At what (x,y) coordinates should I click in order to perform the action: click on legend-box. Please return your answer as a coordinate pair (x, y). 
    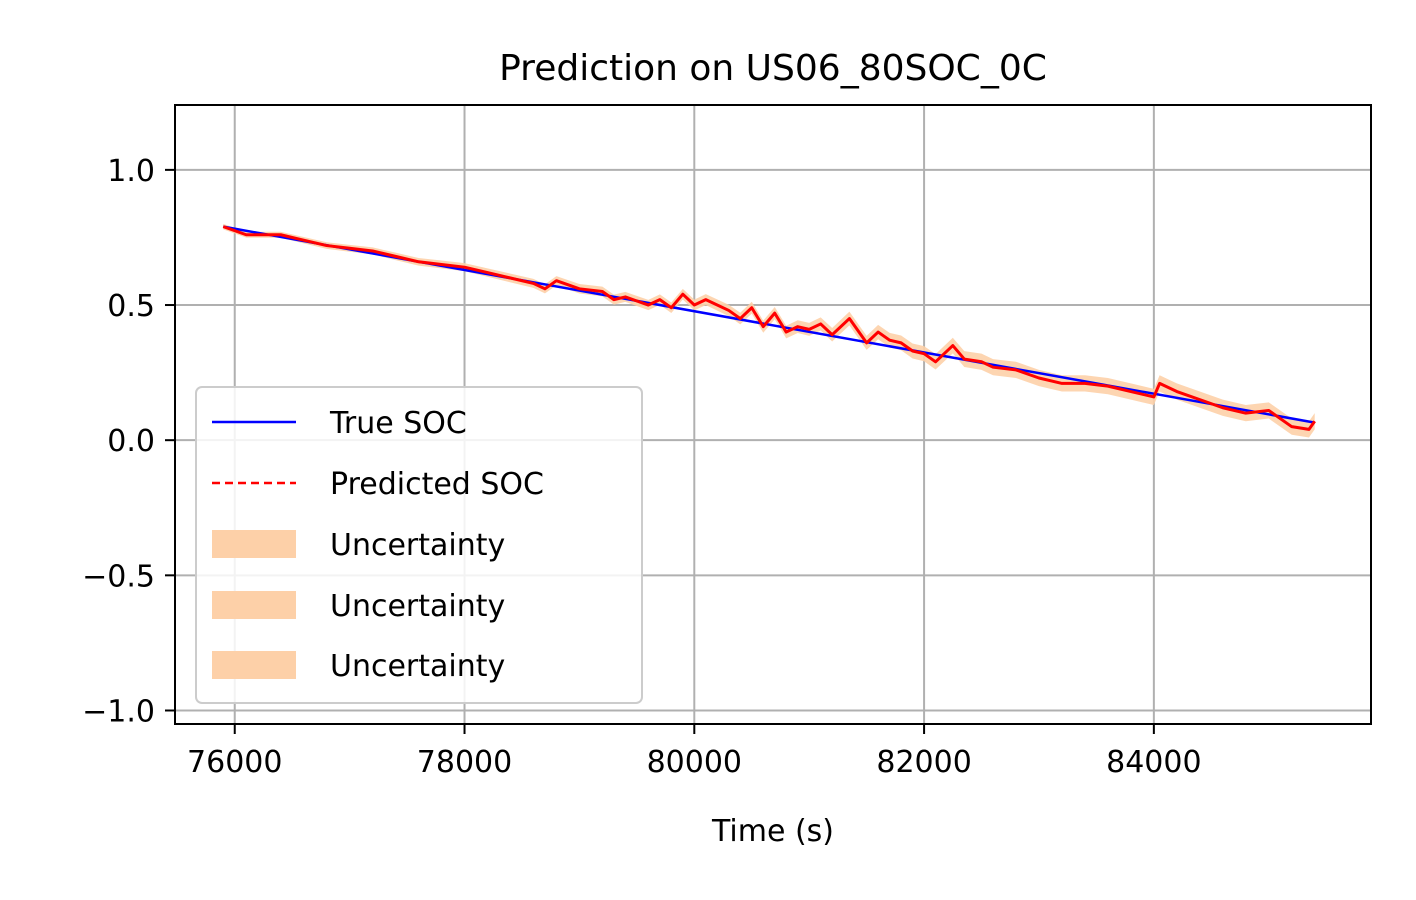
    Looking at the image, I should click on (419, 545).